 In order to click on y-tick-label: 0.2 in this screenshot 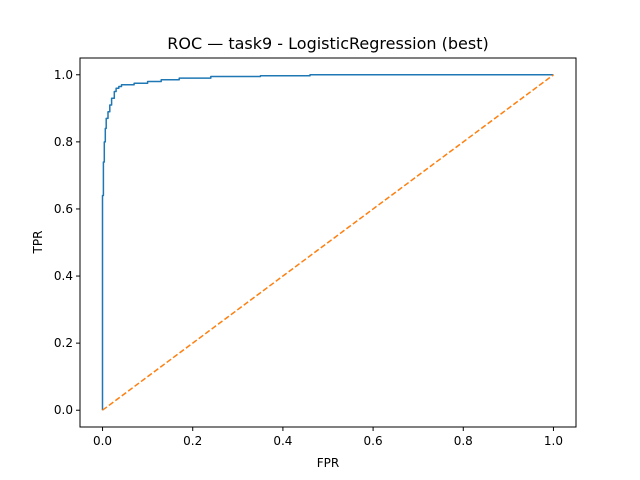, I will do `click(63, 343)`.